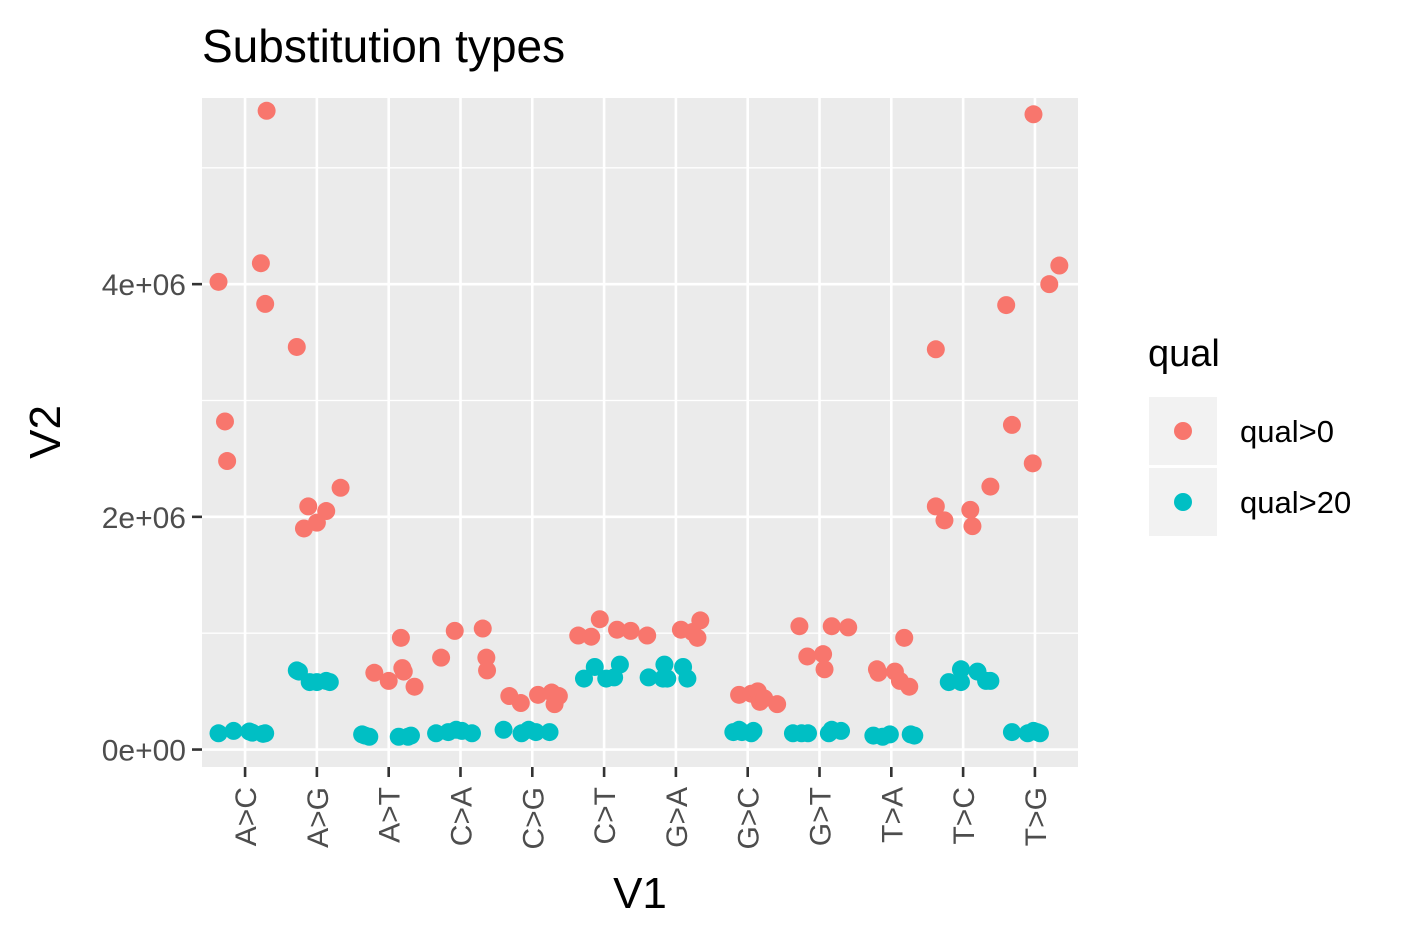  What do you see at coordinates (892, 815) in the screenshot?
I see `x-tick-label: T>A` at bounding box center [892, 815].